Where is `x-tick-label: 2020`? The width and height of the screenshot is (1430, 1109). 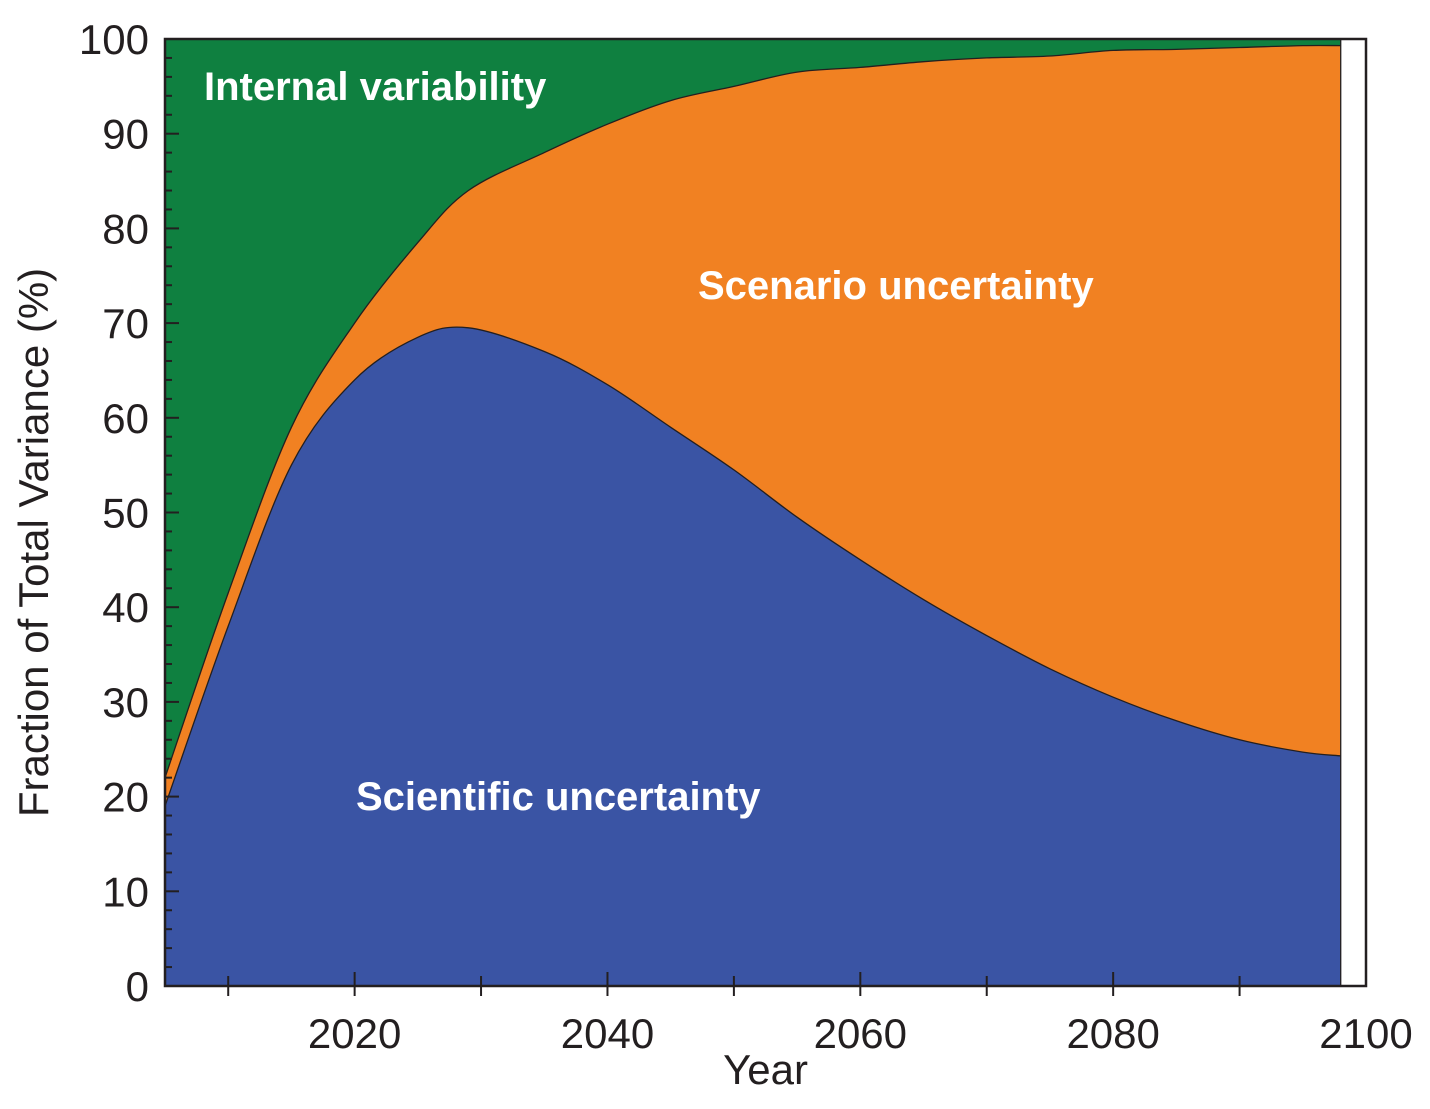
x-tick-label: 2020 is located at coordinates (354, 1033).